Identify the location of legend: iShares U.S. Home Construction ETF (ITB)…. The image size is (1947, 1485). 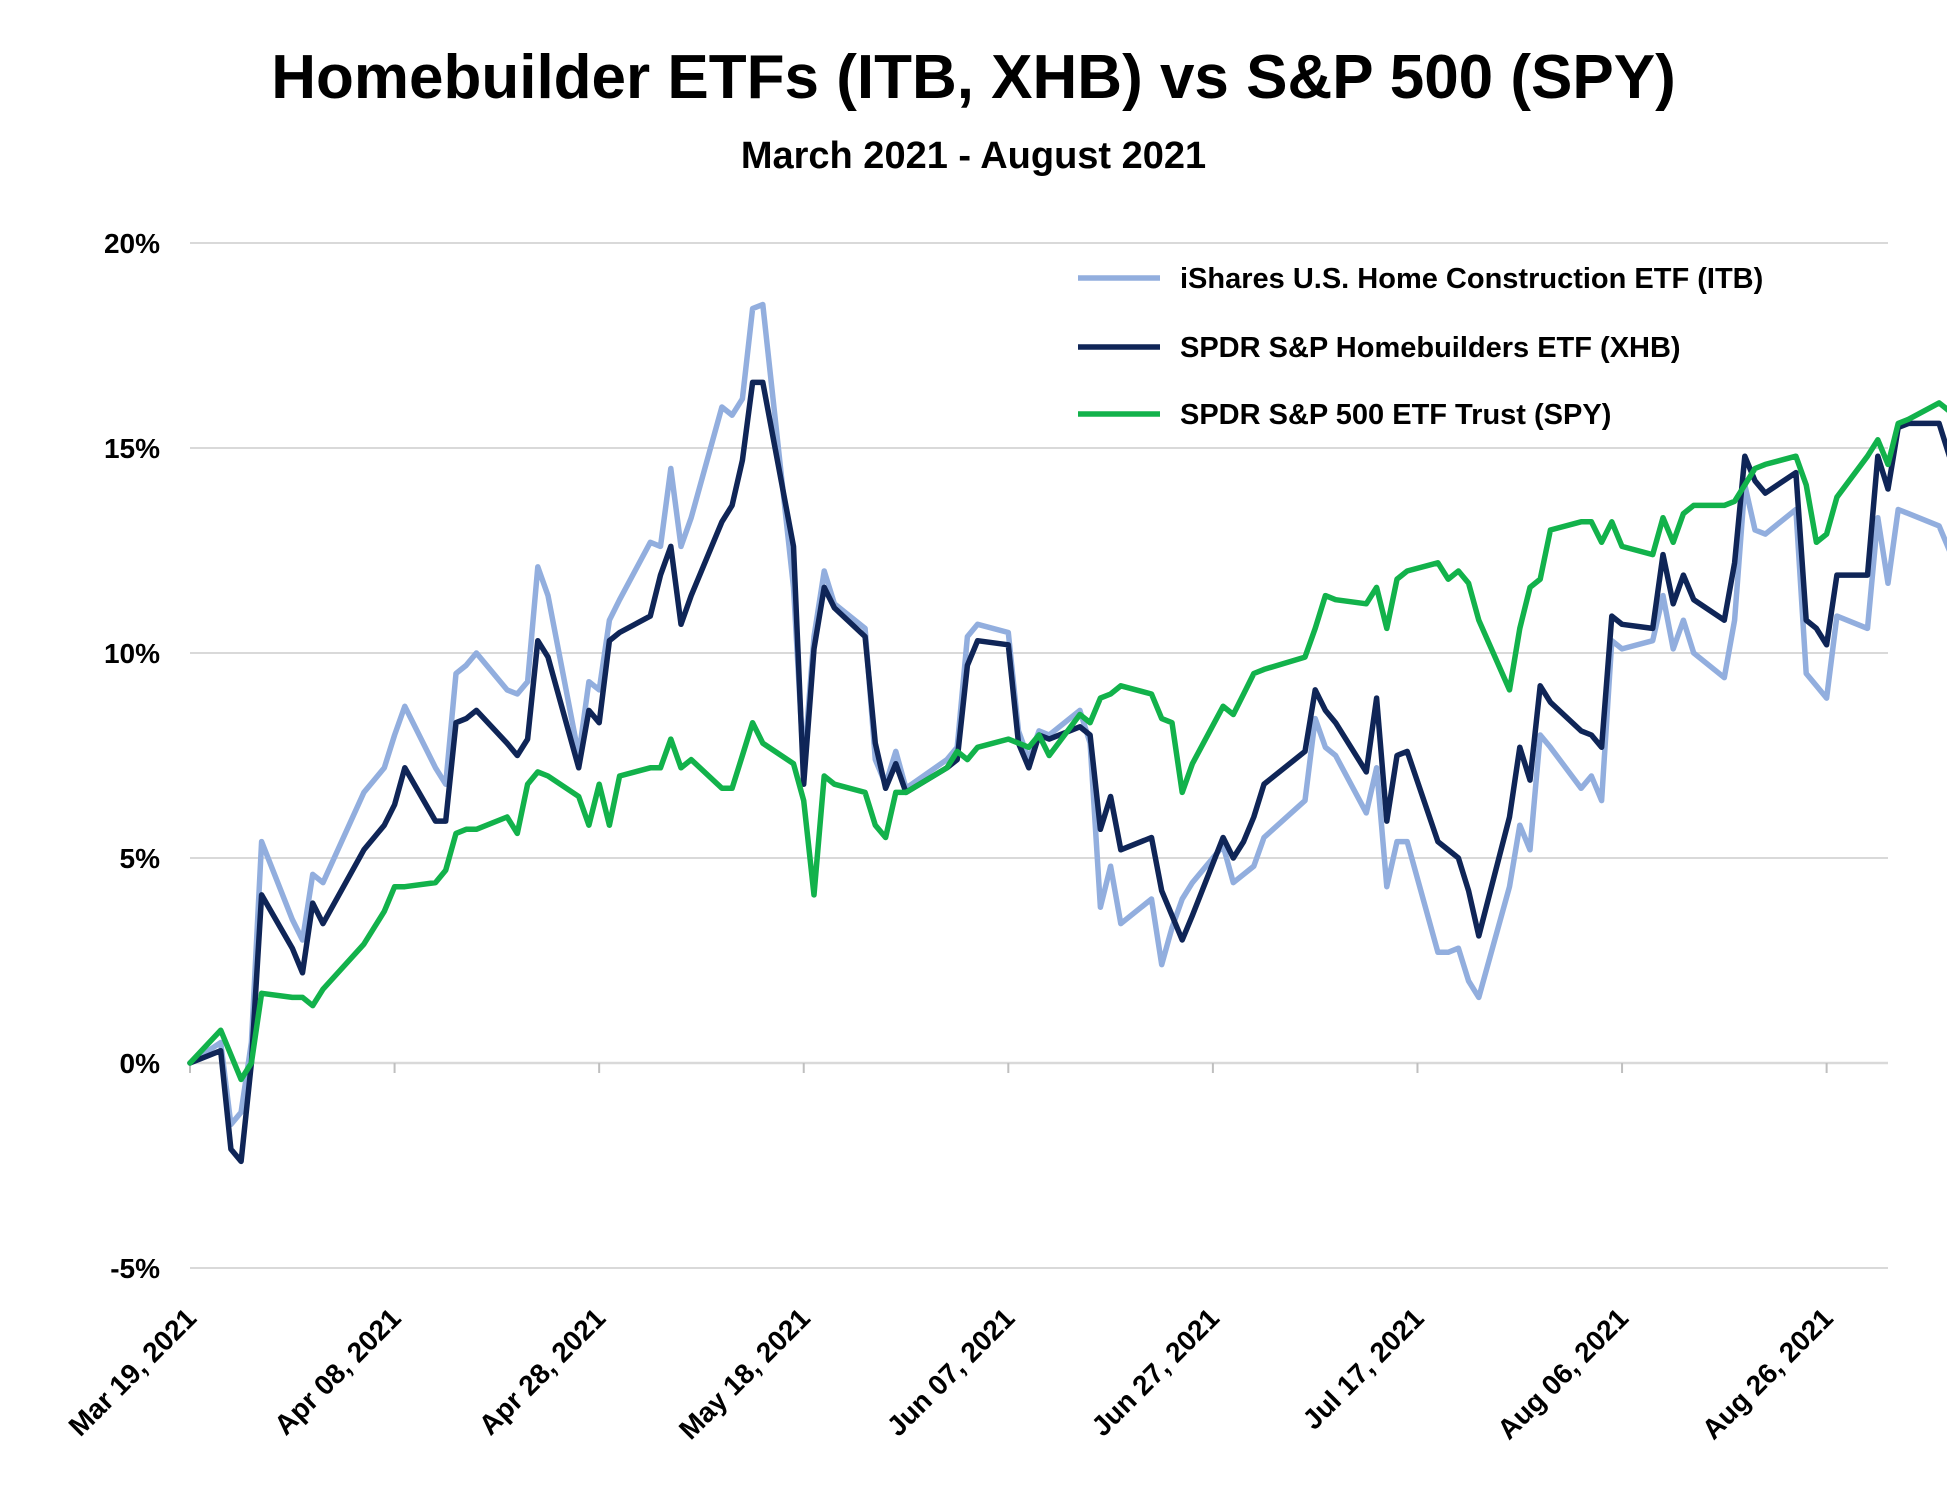
(1420, 347).